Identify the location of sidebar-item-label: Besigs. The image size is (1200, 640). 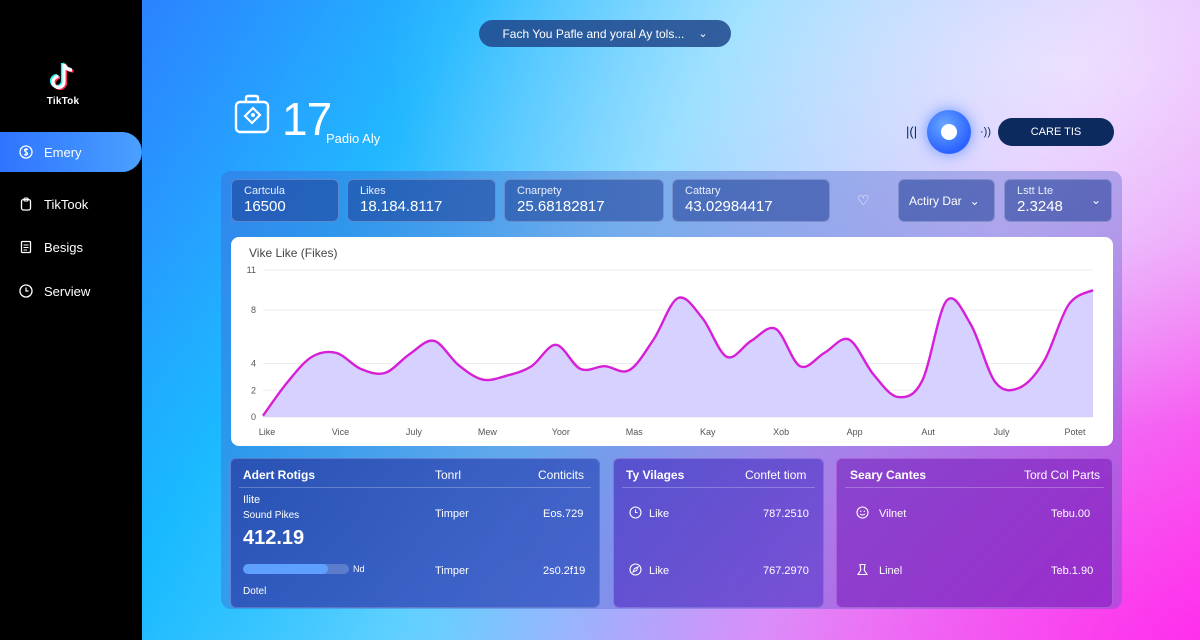
(64, 247).